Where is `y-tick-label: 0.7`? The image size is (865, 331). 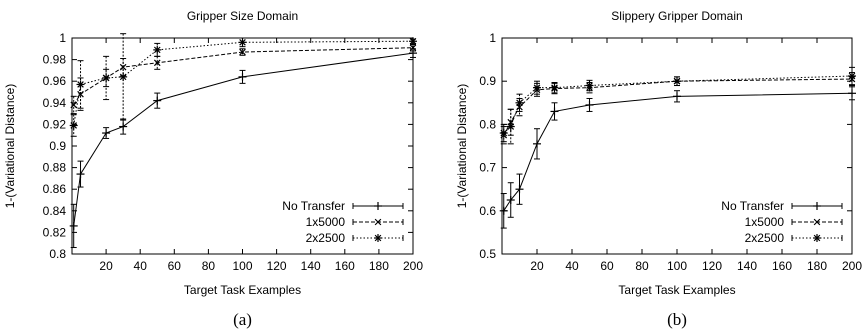 y-tick-label: 0.7 is located at coordinates (487, 168).